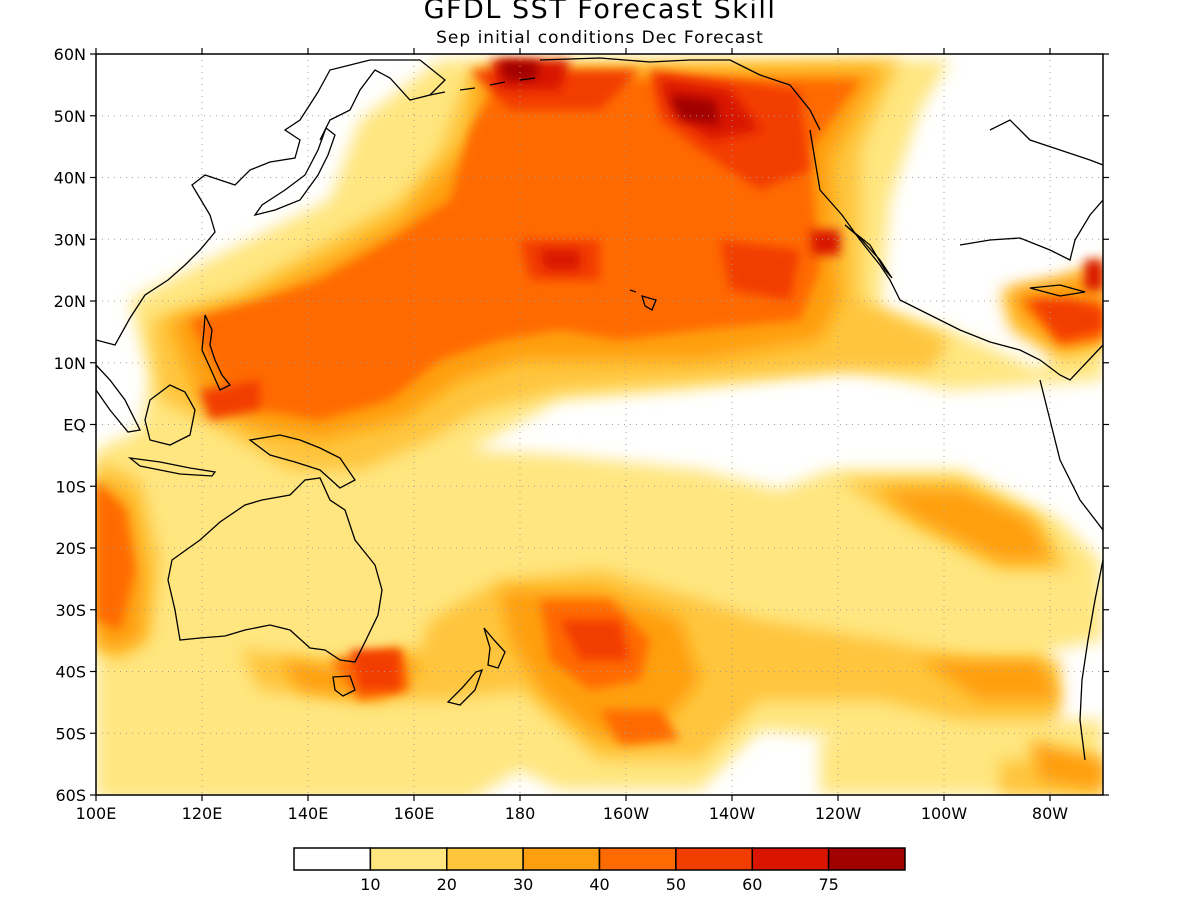  I want to click on new-zealand-south-coast, so click(465, 687).